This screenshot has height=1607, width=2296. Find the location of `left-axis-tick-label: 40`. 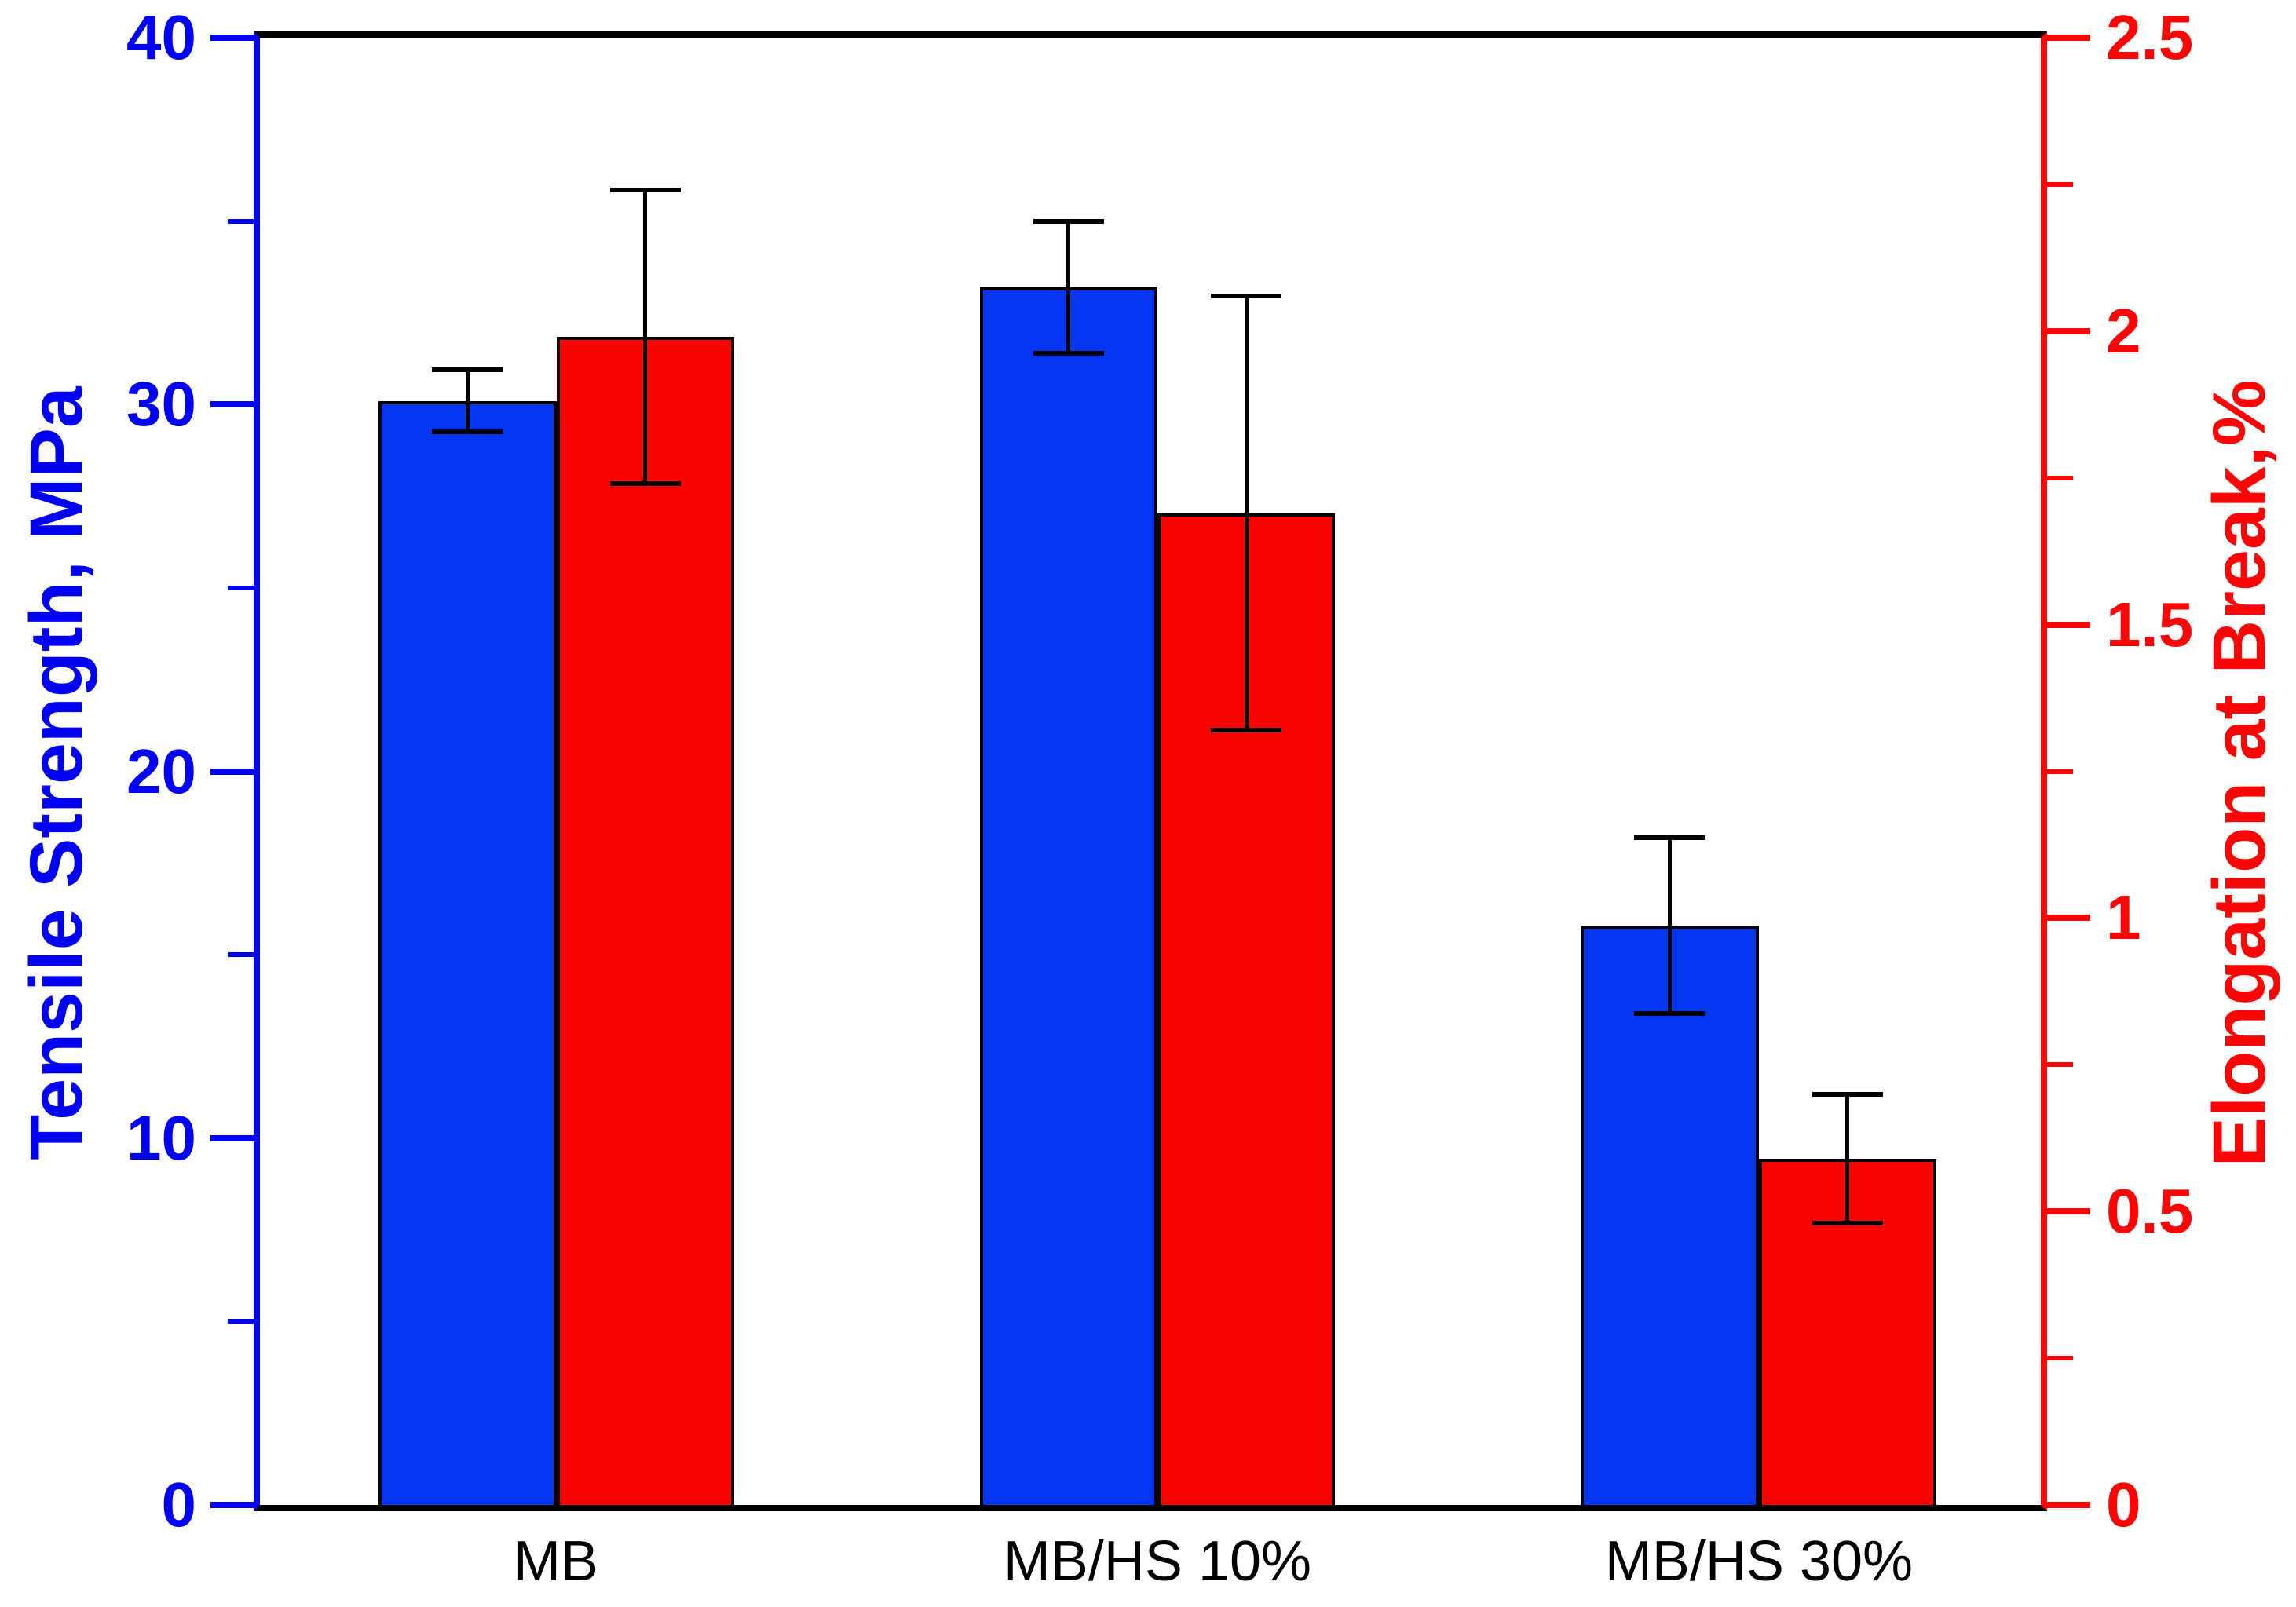

left-axis-tick-label: 40 is located at coordinates (161, 37).